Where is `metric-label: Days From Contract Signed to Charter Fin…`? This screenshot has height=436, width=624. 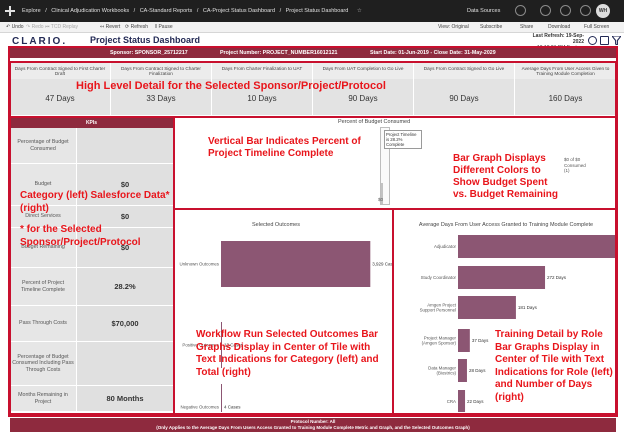 metric-label: Days From Contract Signed to Charter Fin… is located at coordinates (161, 71).